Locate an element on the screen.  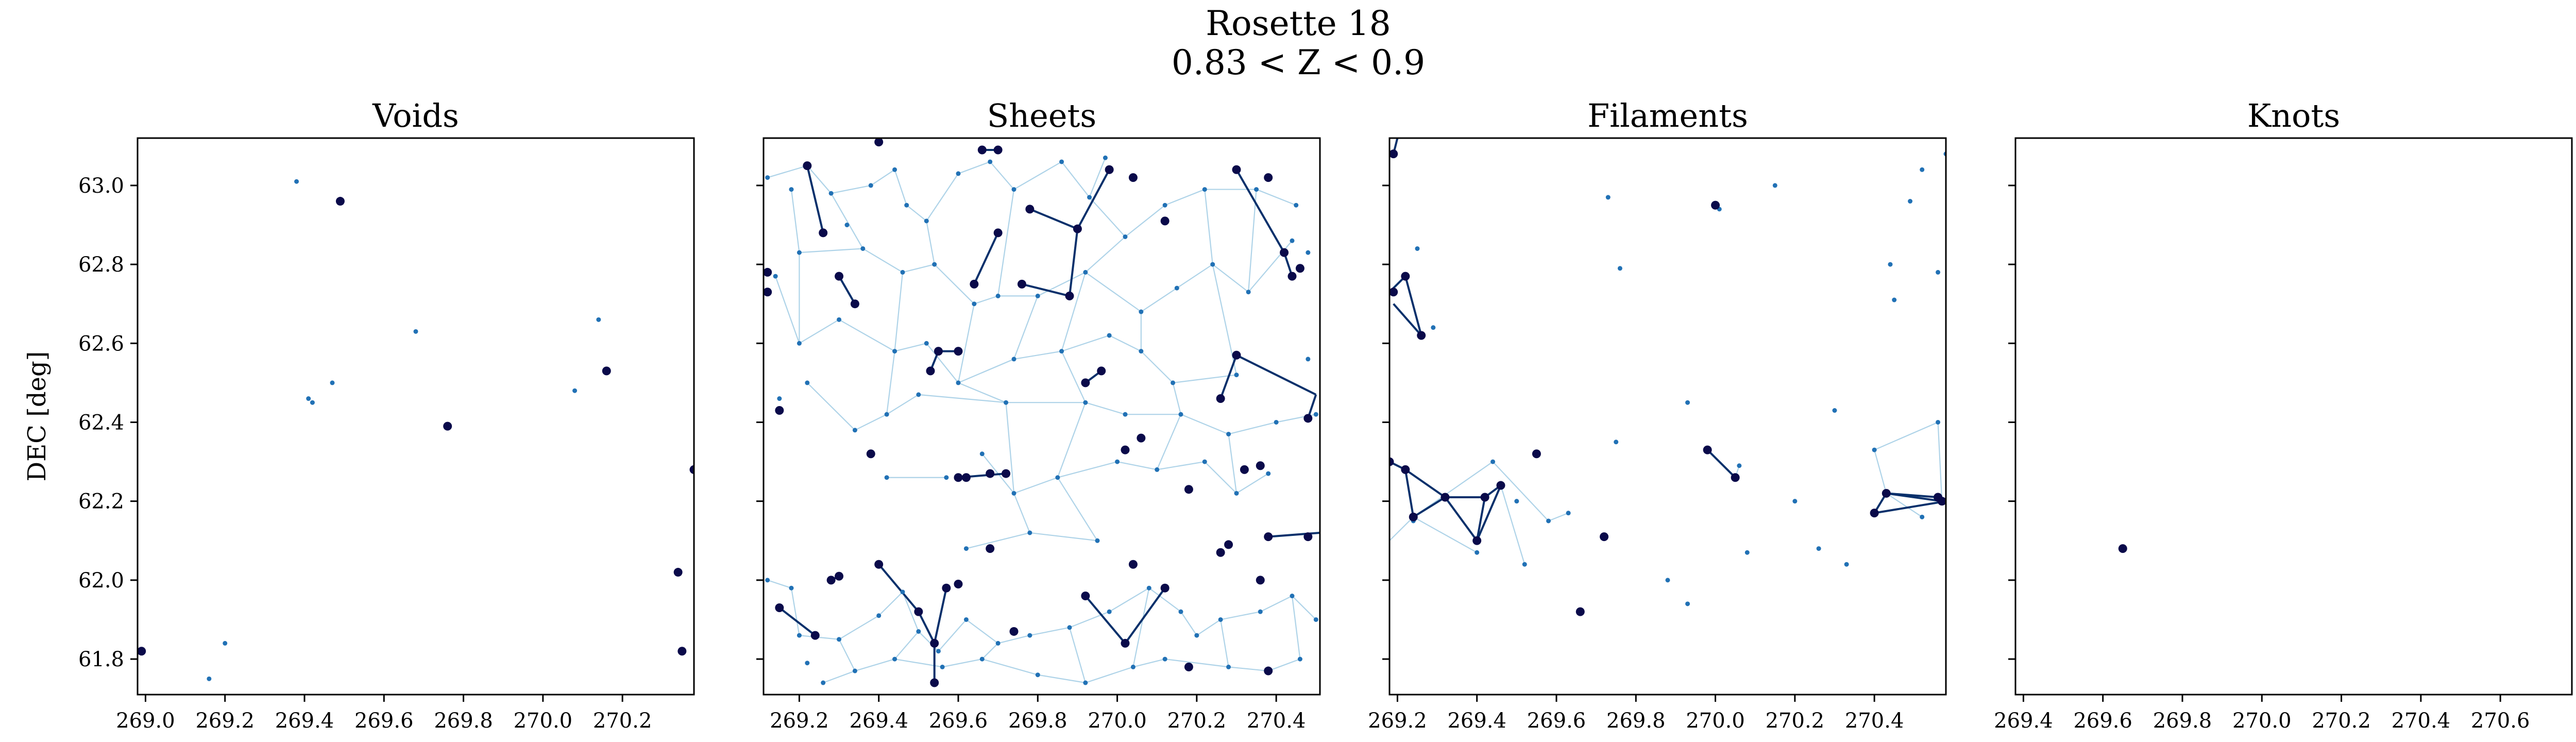
panel-title: Filaments is located at coordinates (1667, 115).